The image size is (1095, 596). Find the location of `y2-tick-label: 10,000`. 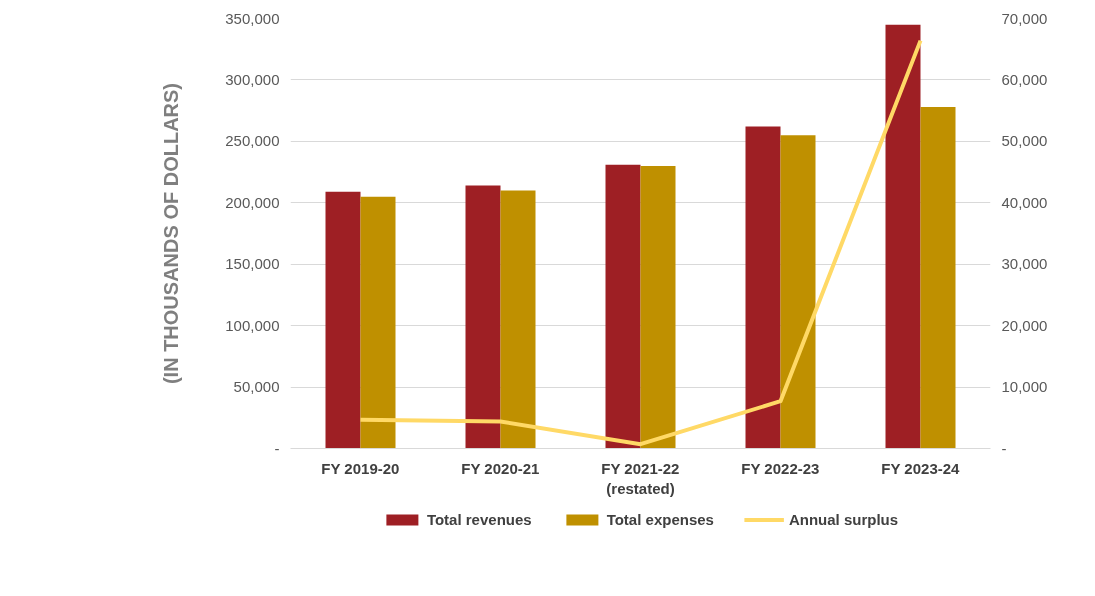

y2-tick-label: 10,000 is located at coordinates (1024, 387).